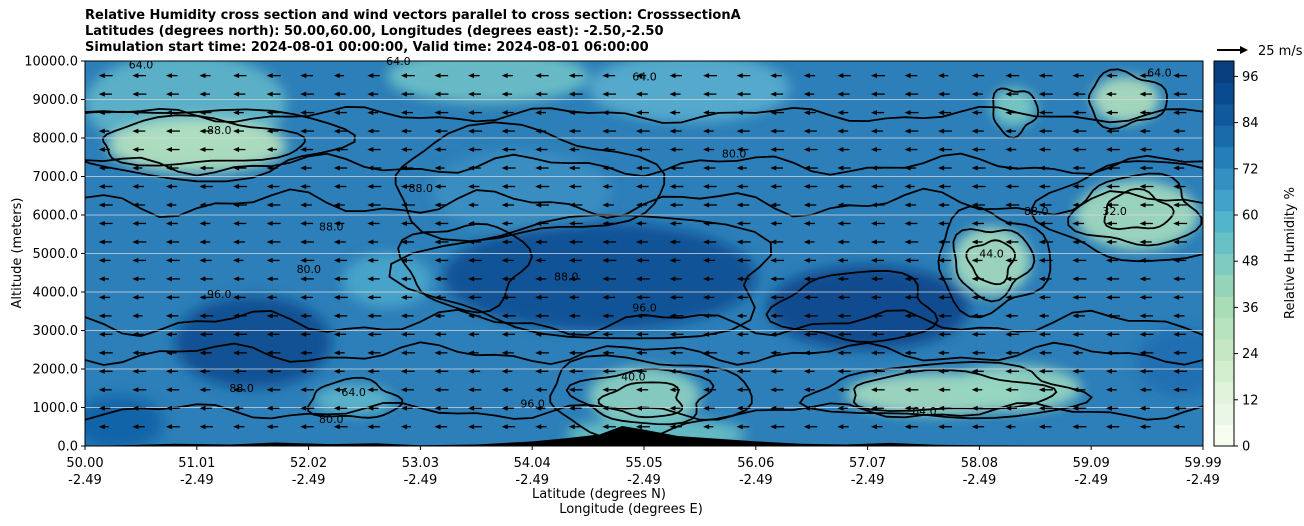 This screenshot has width=1304, height=526. What do you see at coordinates (56, 293) in the screenshot?
I see `y-tick-label: 4000.0` at bounding box center [56, 293].